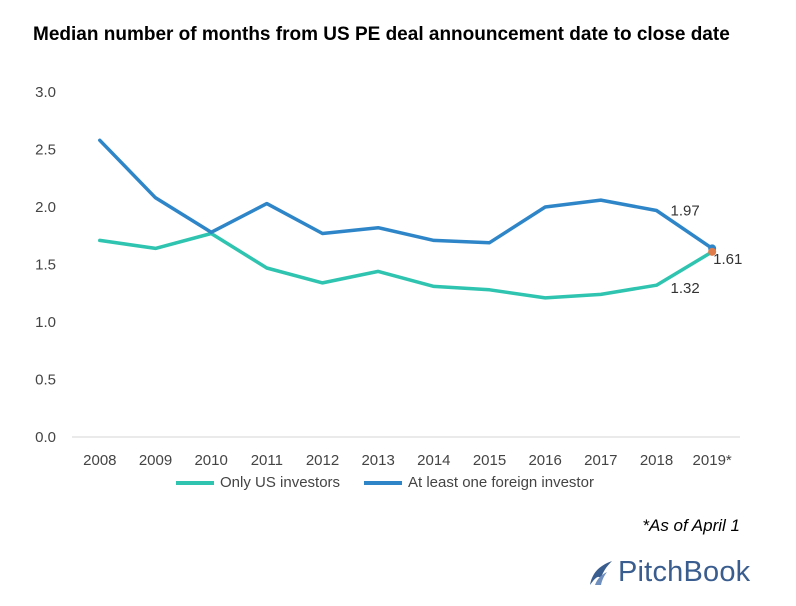 The width and height of the screenshot is (796, 606). I want to click on x-tick-label: 2019*, so click(712, 460).